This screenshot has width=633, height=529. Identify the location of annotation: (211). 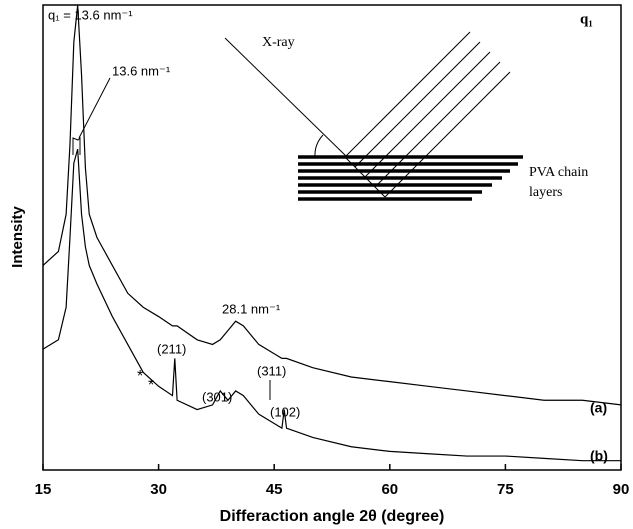
(171, 348).